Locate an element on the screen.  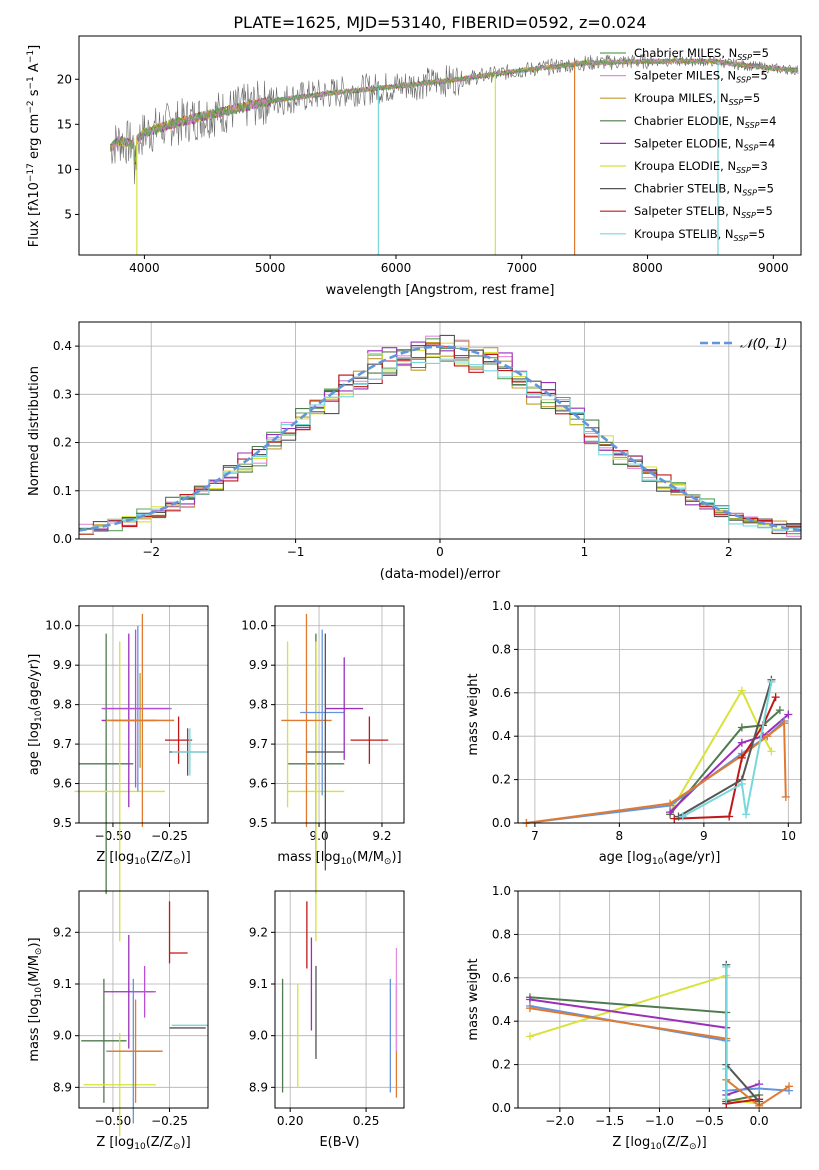
y-tick-label: 9.8 is located at coordinates (258, 705).